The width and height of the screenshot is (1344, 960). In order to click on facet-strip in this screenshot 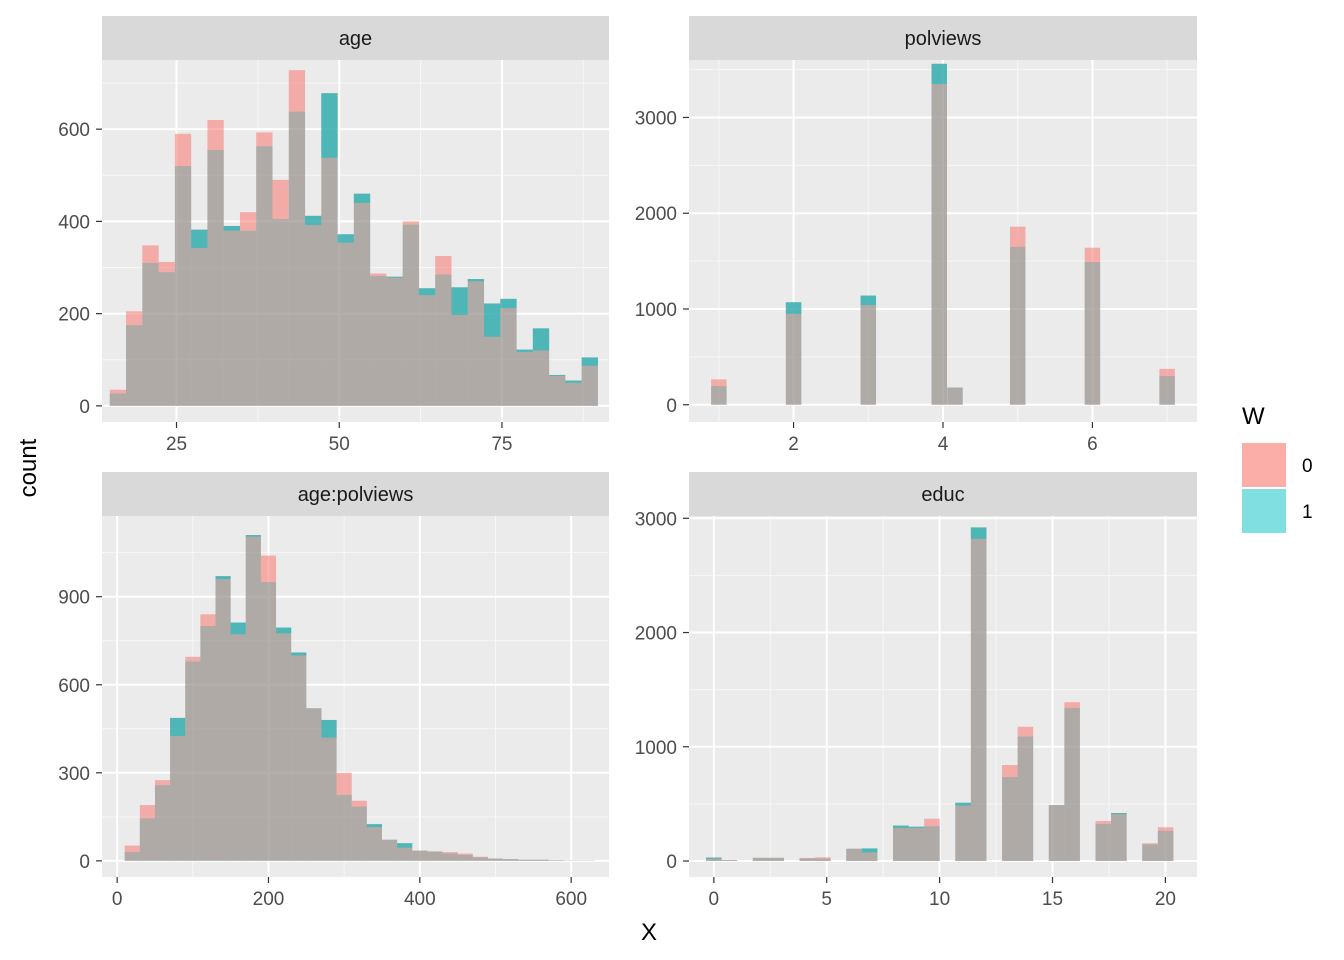, I will do `click(355, 38)`.